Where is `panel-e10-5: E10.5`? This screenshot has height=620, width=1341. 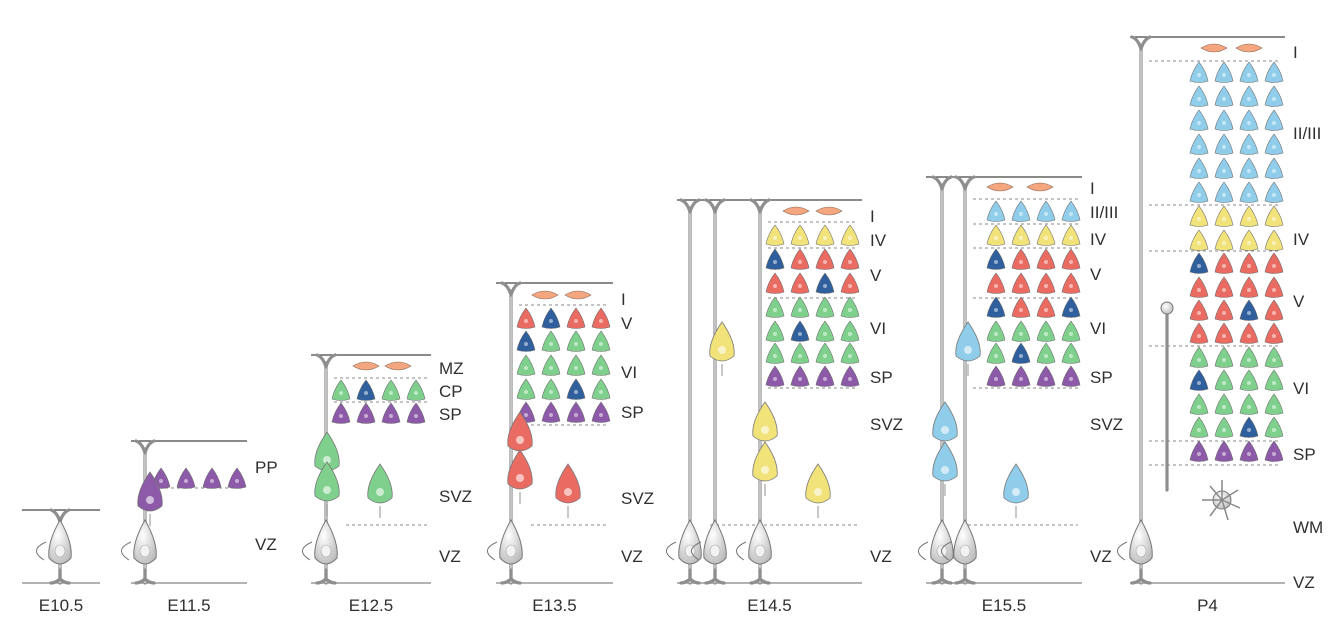 panel-e10-5: E10.5 is located at coordinates (61, 562).